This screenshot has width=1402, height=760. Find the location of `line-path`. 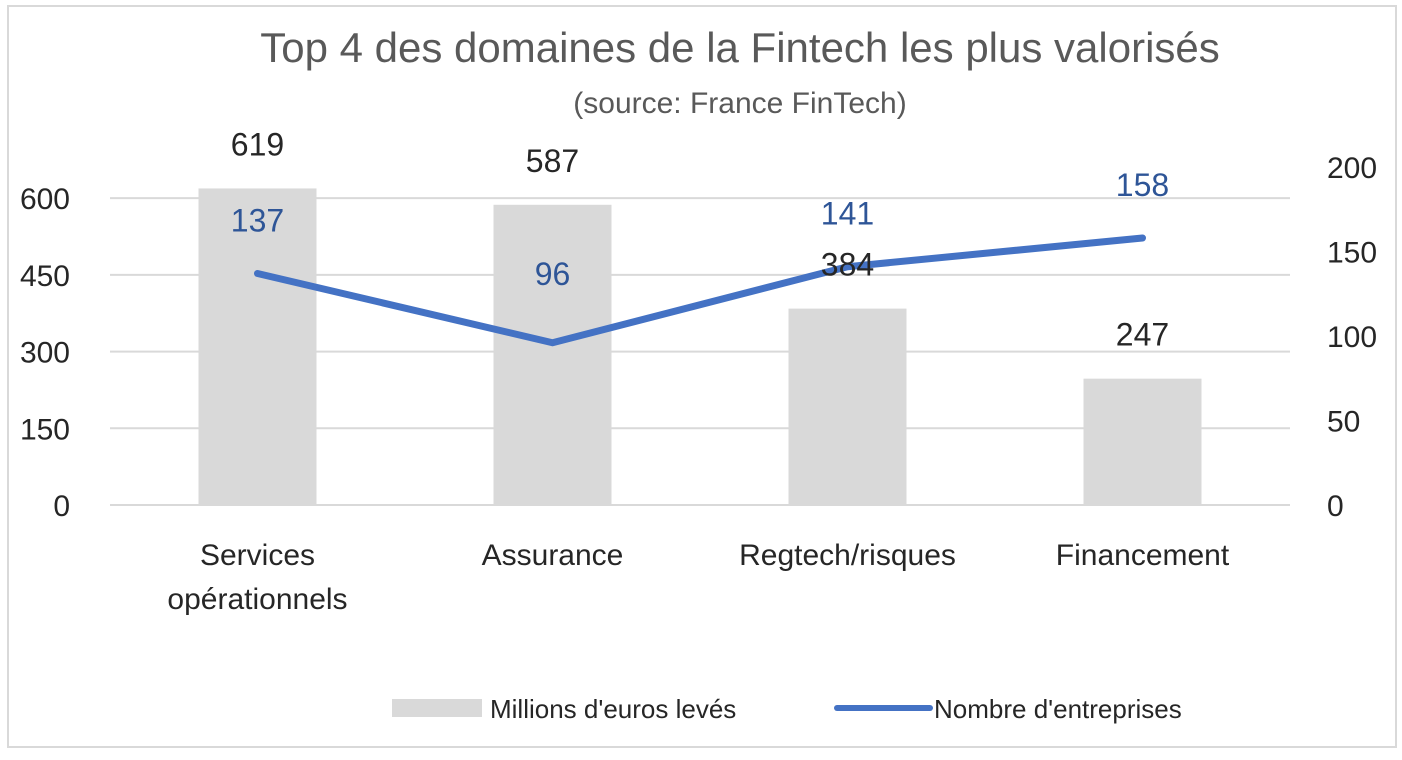

line-path is located at coordinates (700, 290).